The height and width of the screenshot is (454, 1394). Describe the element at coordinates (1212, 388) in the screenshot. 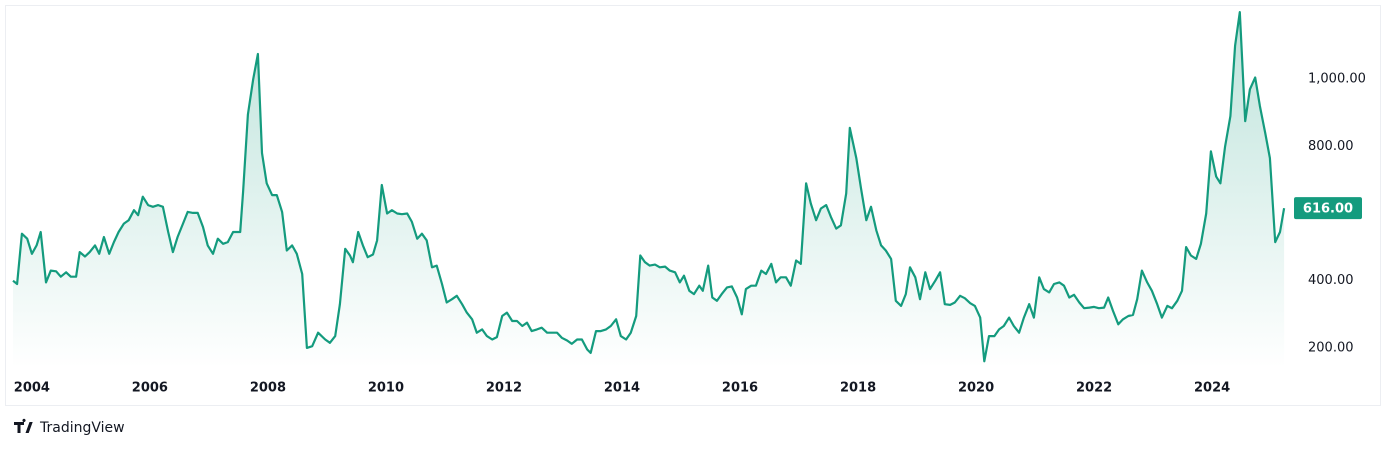

I see `x-tick-label: 2024` at that location.